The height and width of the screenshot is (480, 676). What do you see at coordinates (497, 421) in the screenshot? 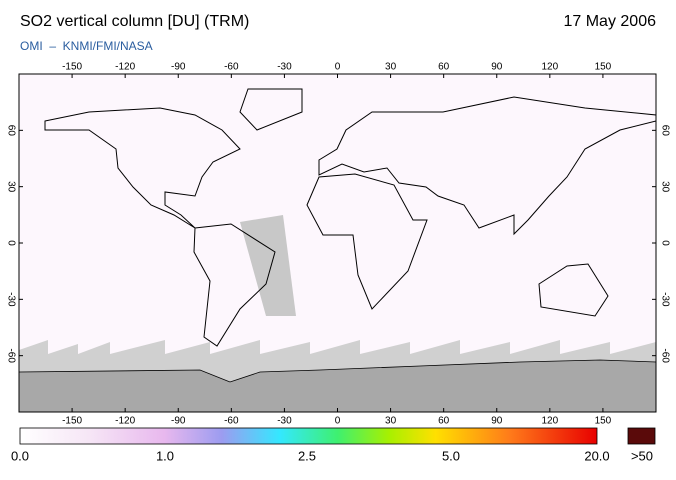
I see `lon-label-bottom: 90` at bounding box center [497, 421].